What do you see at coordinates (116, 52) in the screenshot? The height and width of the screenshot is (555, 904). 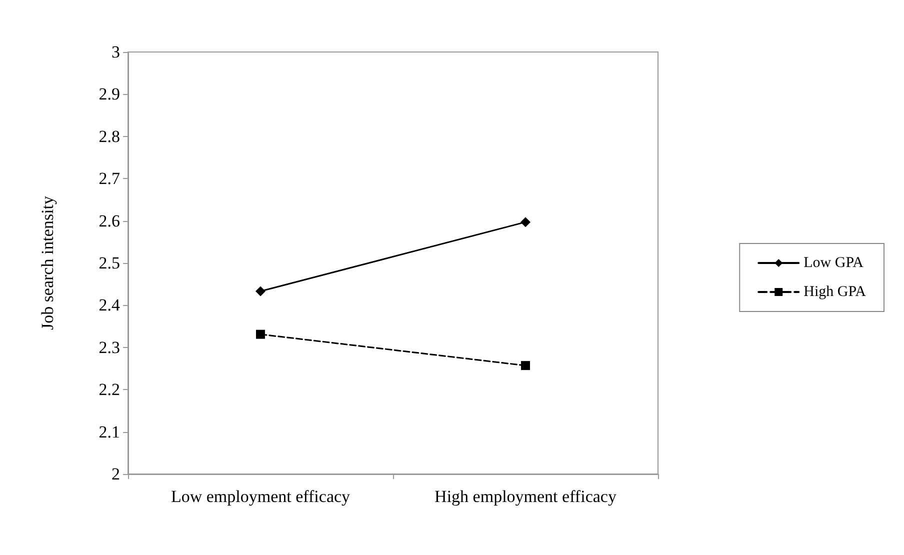 I see `y-tick-label: 3` at bounding box center [116, 52].